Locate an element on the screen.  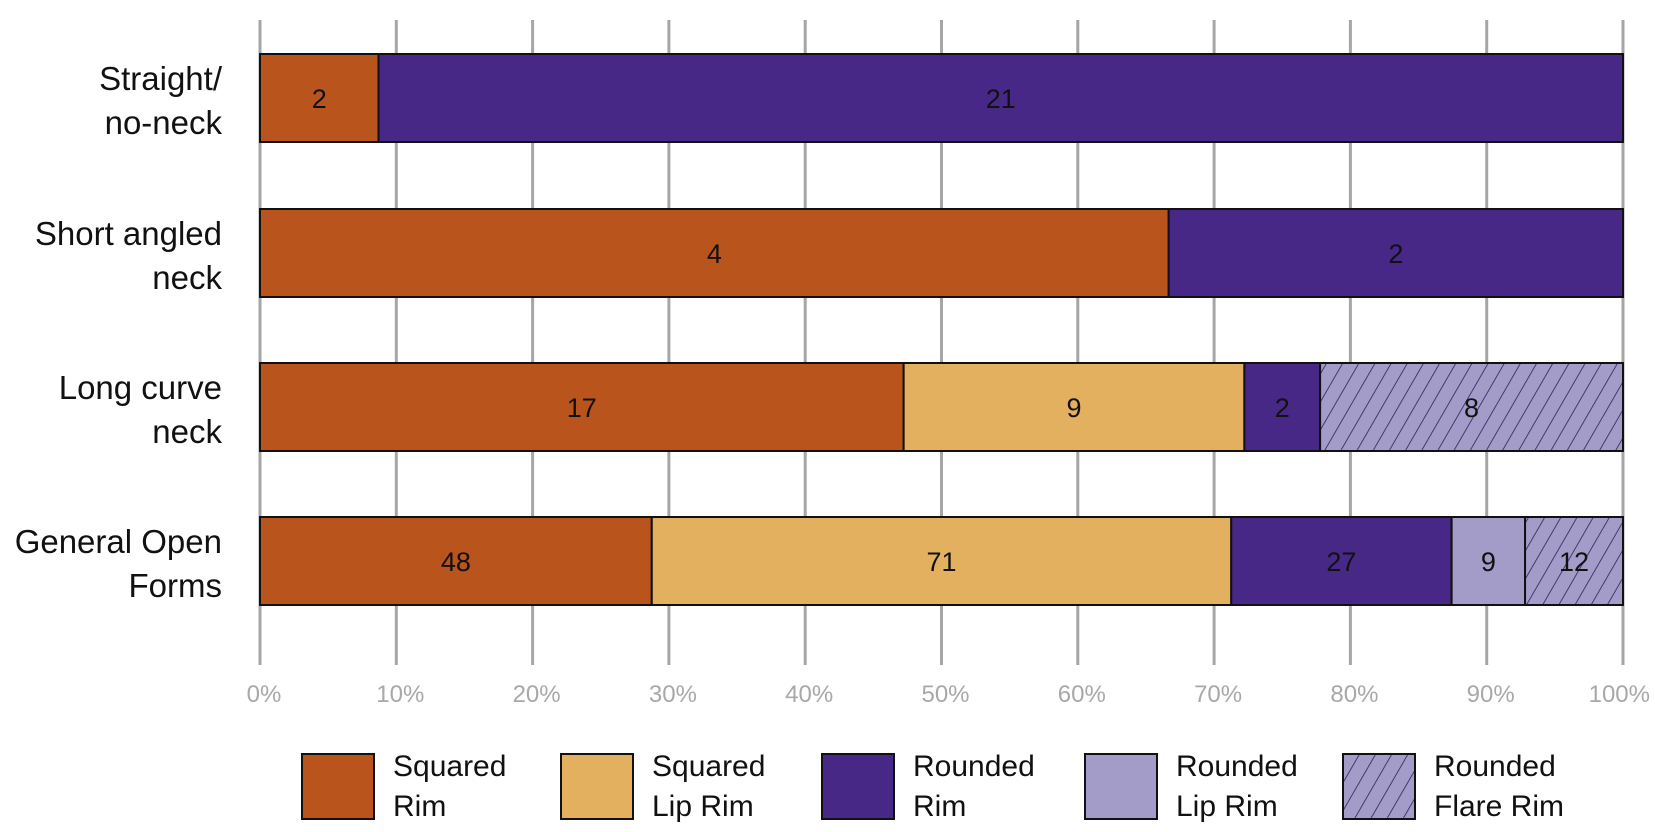
category-label: Straight/no-neck is located at coordinates (161, 100).